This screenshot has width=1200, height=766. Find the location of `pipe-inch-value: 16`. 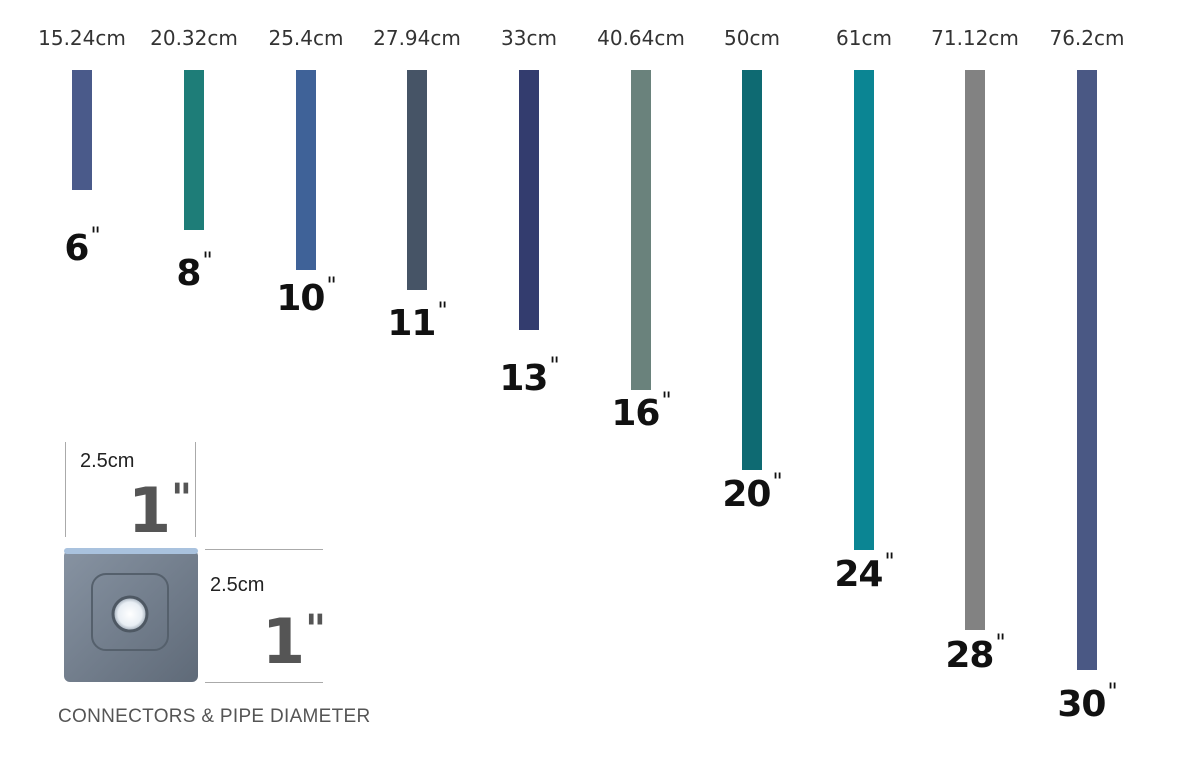

pipe-inch-value: 16 is located at coordinates (635, 413).